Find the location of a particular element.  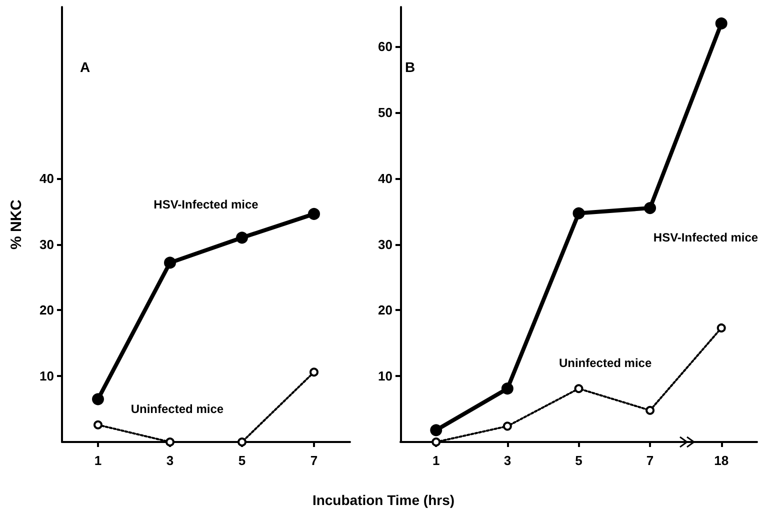

x-axis-title: Incubation Time (hrs) is located at coordinates (383, 500).